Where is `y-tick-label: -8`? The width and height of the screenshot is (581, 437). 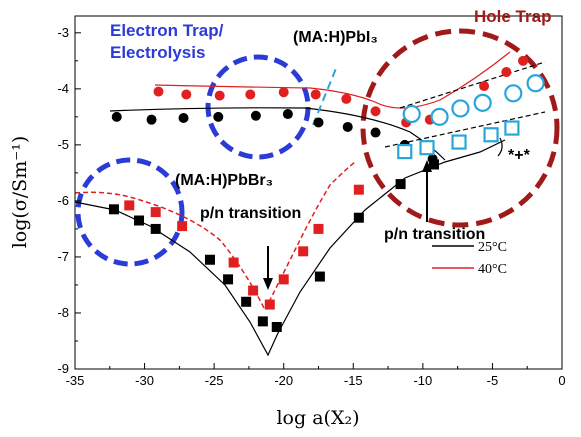 y-tick-label: -8 is located at coordinates (63, 312).